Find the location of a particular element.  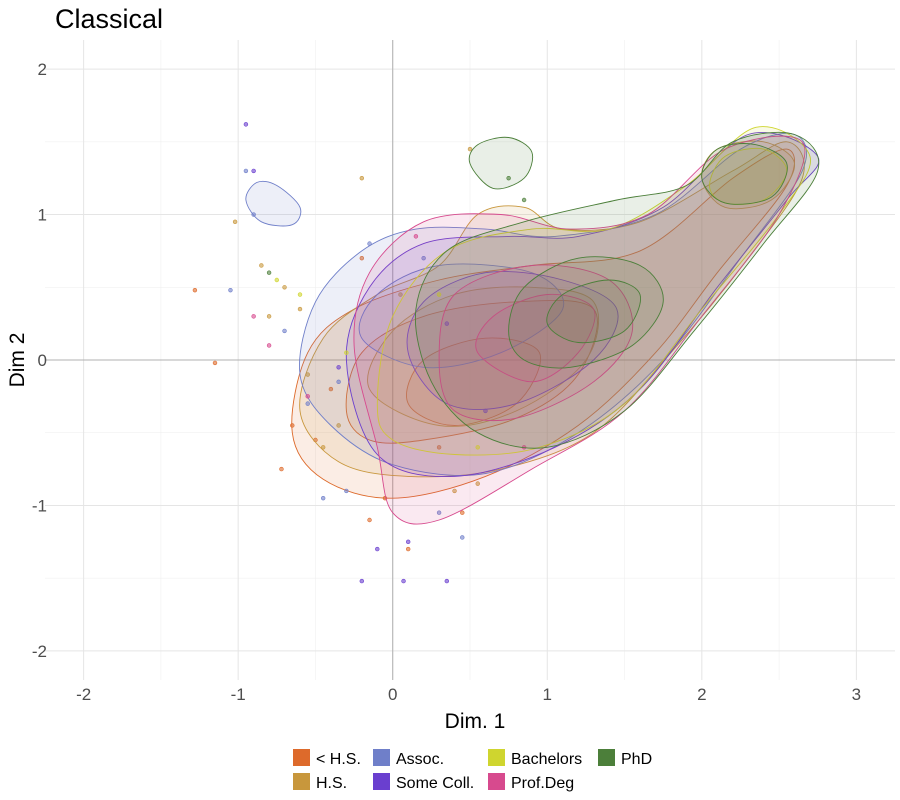

legend-label: H.S. is located at coordinates (331, 783).